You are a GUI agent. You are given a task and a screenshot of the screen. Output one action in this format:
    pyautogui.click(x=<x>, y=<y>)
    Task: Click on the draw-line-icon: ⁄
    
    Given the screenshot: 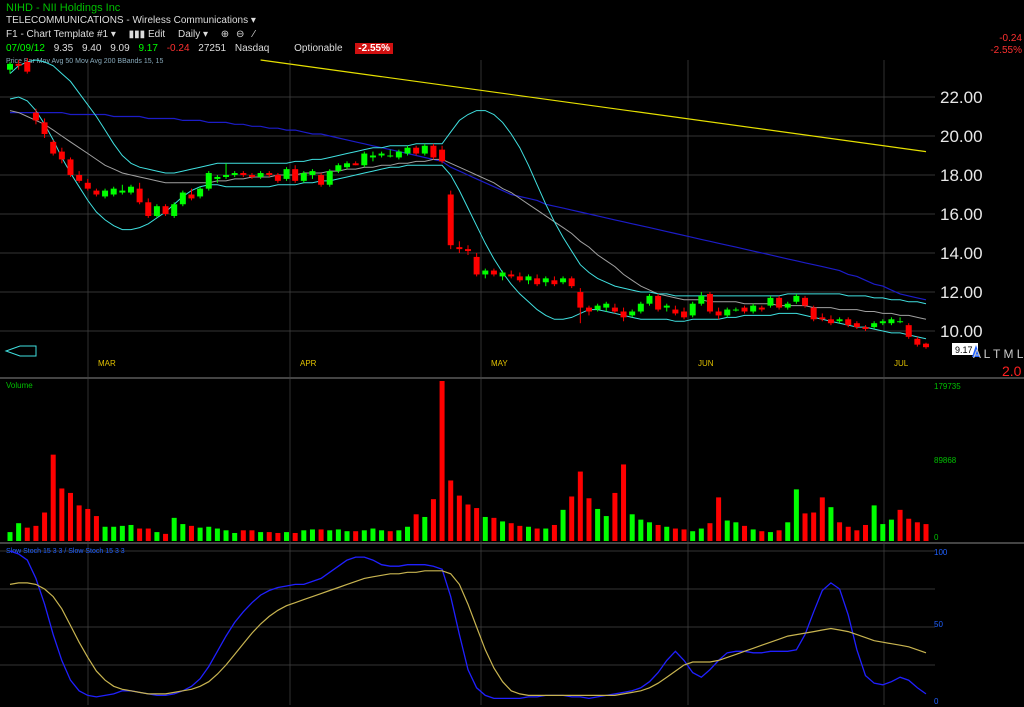 What is the action you would take?
    pyautogui.click(x=254, y=34)
    